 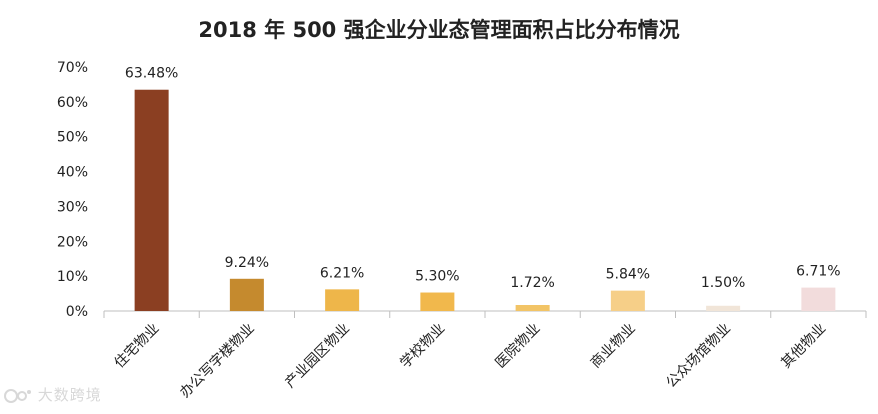 I want to click on data-label: 1.50%, so click(x=723, y=283).